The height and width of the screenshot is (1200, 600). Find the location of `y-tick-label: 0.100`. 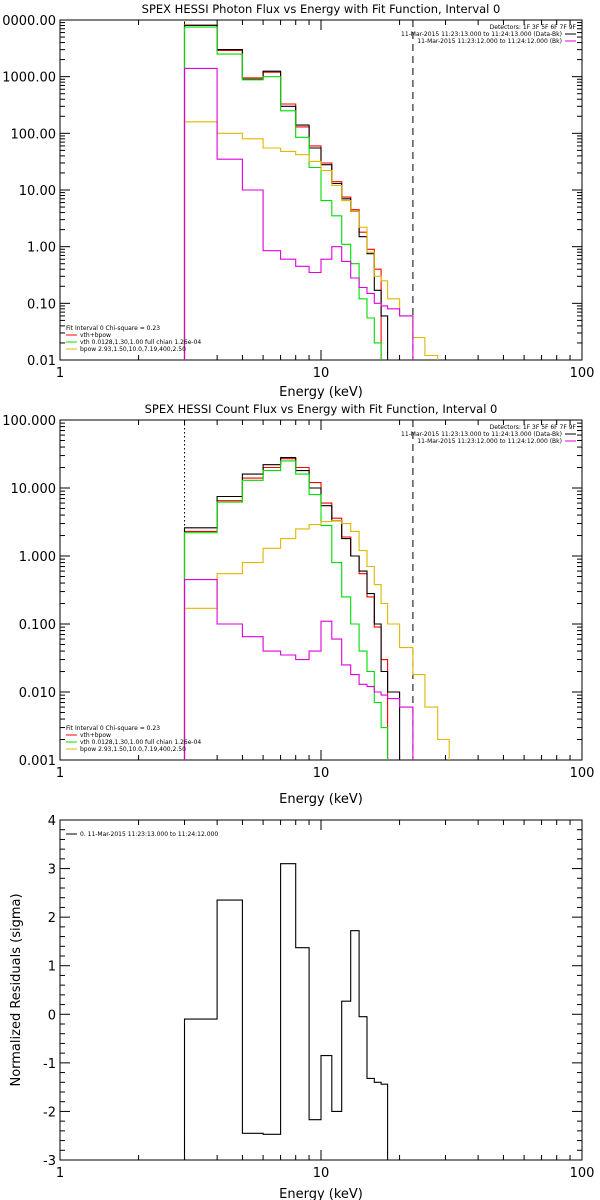

y-tick-label: 0.100 is located at coordinates (37, 625).